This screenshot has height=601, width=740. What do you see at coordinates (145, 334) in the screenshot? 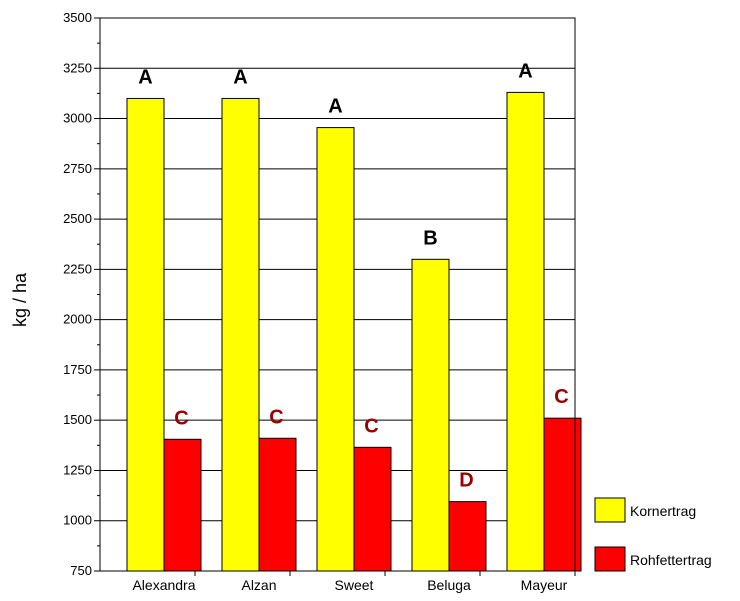
I see `bar-kornertrag-alexandra` at bounding box center [145, 334].